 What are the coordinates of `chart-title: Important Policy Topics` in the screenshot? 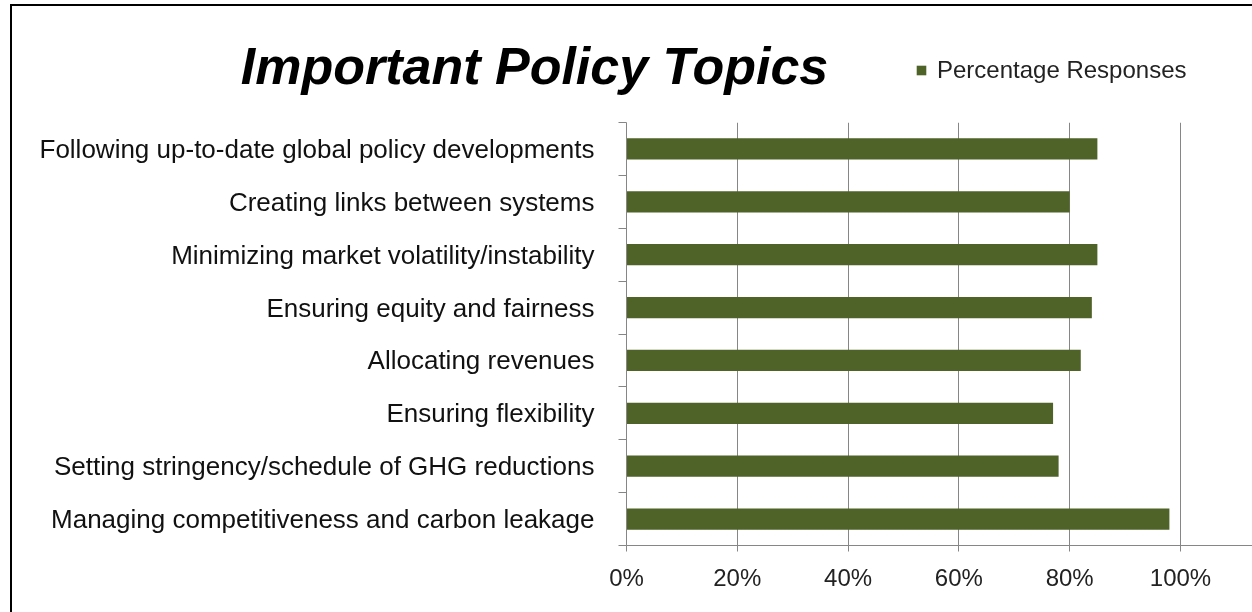 It's located at (534, 65).